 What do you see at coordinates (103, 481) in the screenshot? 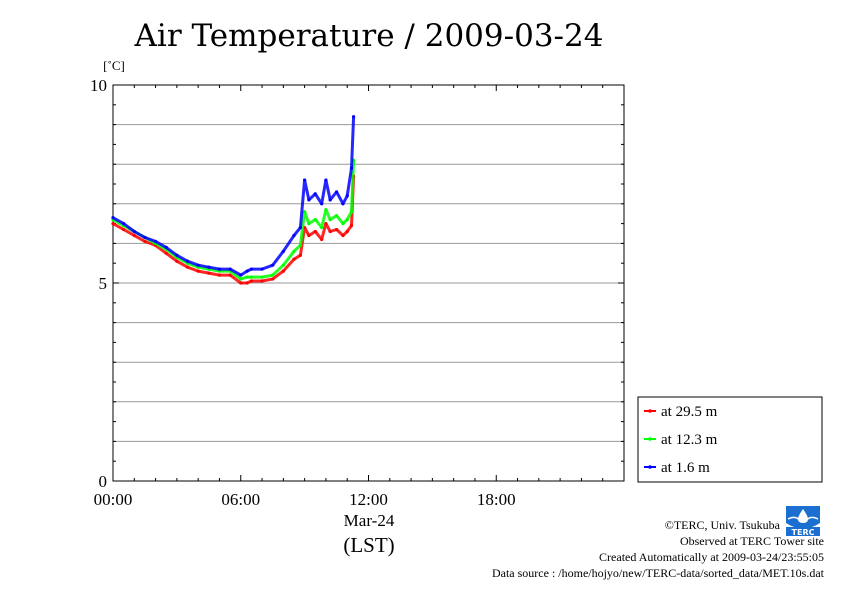
I see `y-tick-label: 0` at bounding box center [103, 481].